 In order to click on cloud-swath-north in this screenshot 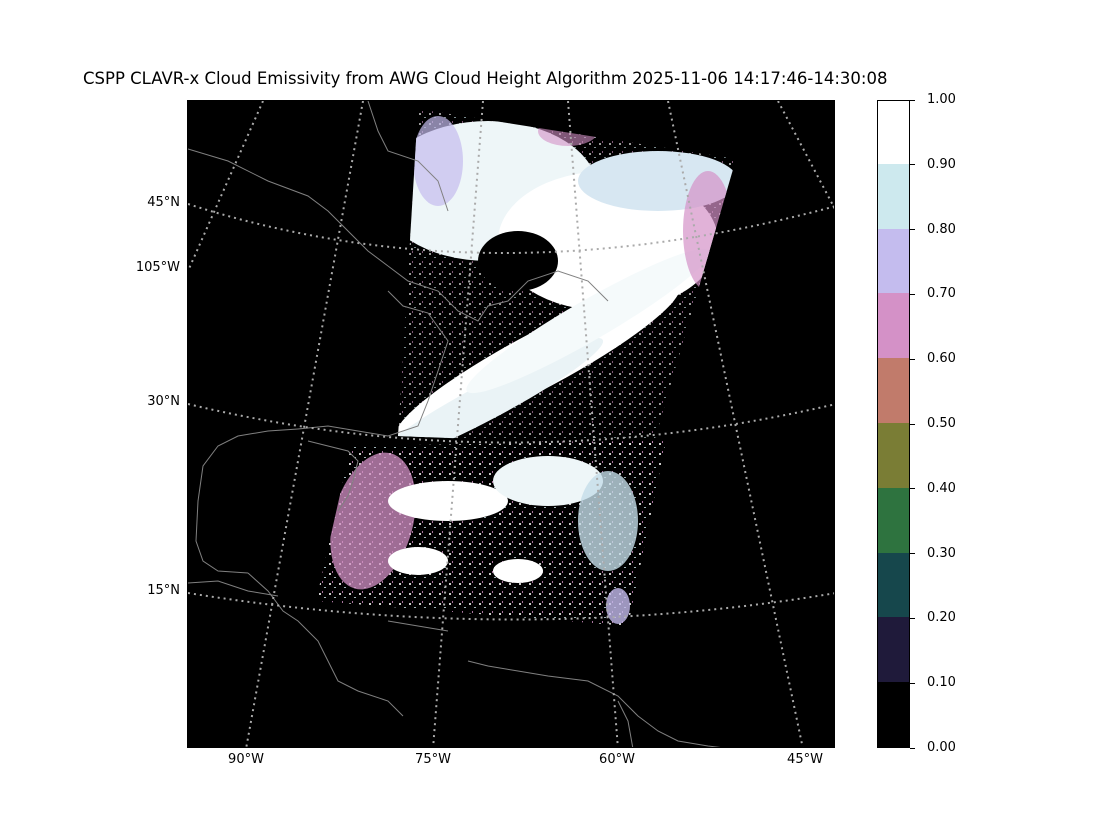, I will do `click(567, 277)`.